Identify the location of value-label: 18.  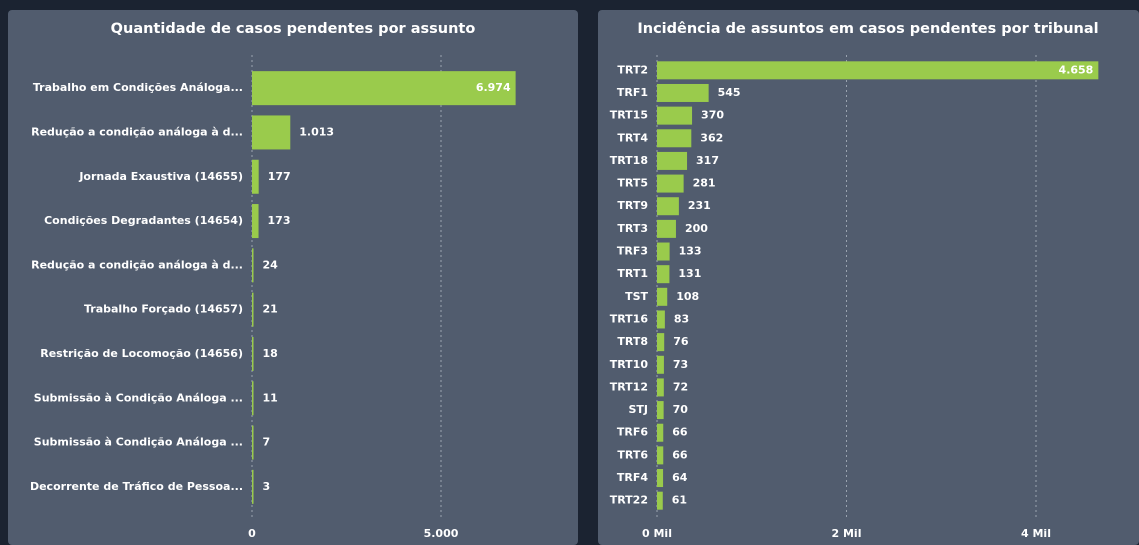
(270, 353).